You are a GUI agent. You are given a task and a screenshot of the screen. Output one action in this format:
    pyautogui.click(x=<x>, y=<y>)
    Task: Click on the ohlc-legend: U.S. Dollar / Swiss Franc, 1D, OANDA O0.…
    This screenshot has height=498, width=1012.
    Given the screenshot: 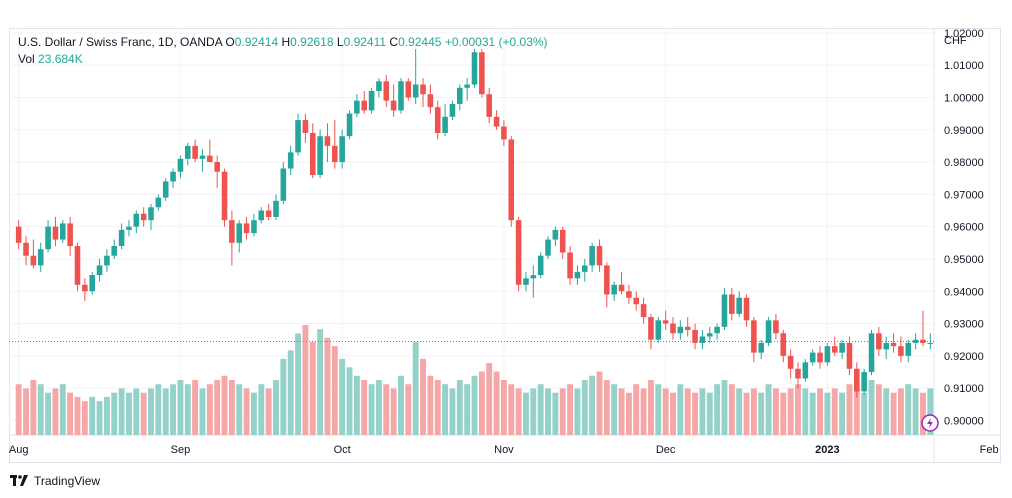 What is the action you would take?
    pyautogui.click(x=283, y=42)
    